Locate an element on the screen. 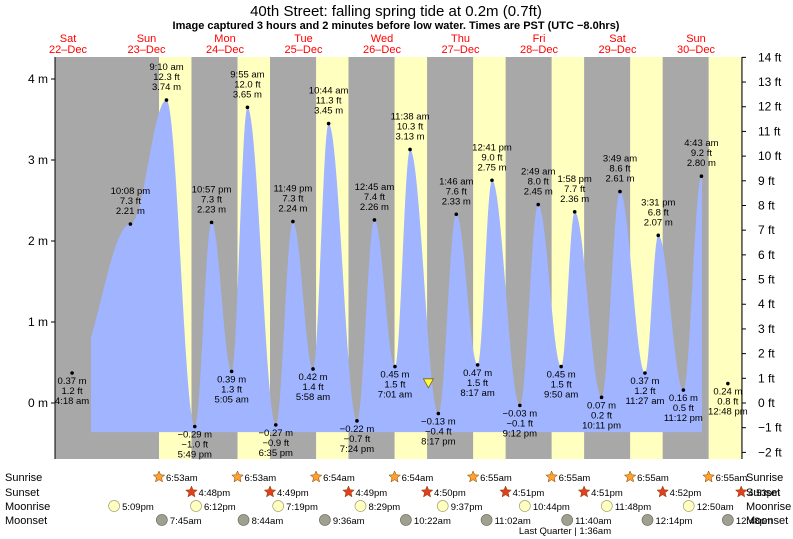 The image size is (793, 539). daylight-band is located at coordinates (725, 258).